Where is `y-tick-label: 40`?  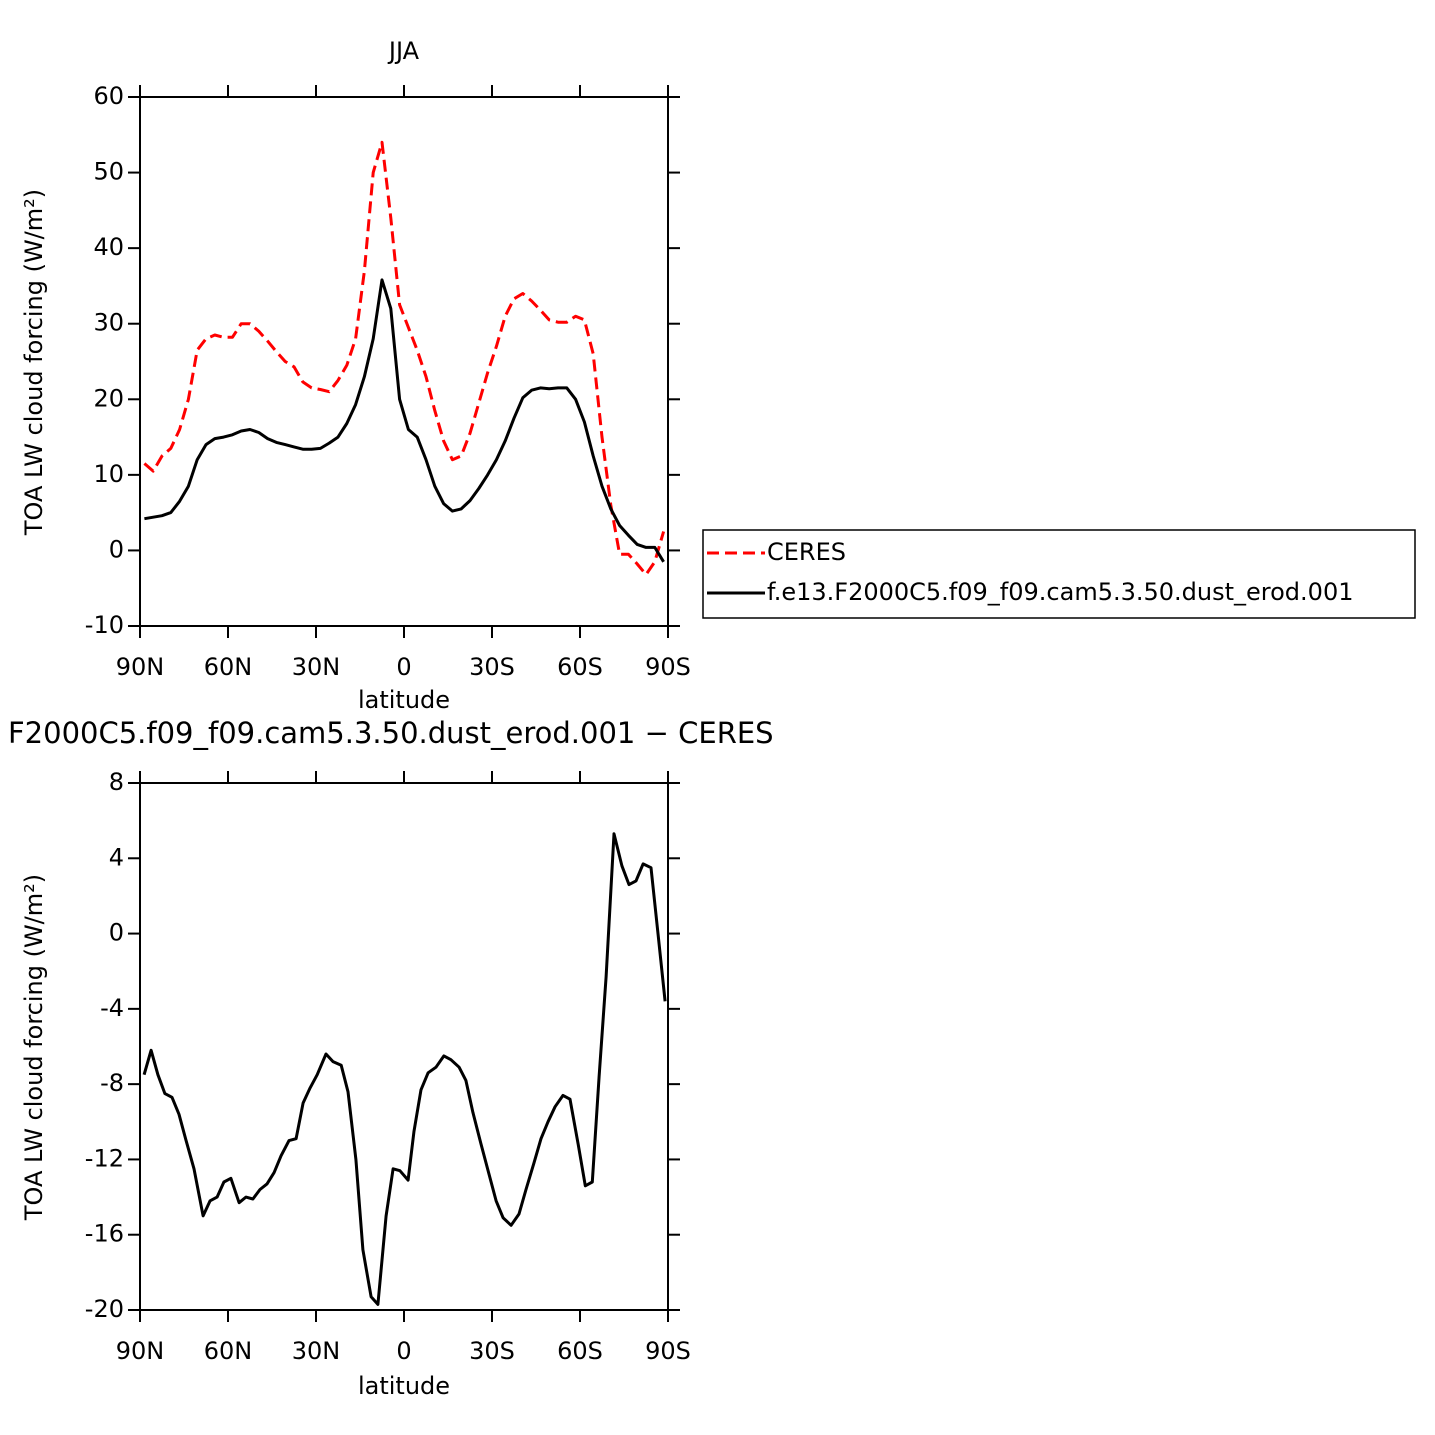
y-tick-label: 40 is located at coordinates (108, 247).